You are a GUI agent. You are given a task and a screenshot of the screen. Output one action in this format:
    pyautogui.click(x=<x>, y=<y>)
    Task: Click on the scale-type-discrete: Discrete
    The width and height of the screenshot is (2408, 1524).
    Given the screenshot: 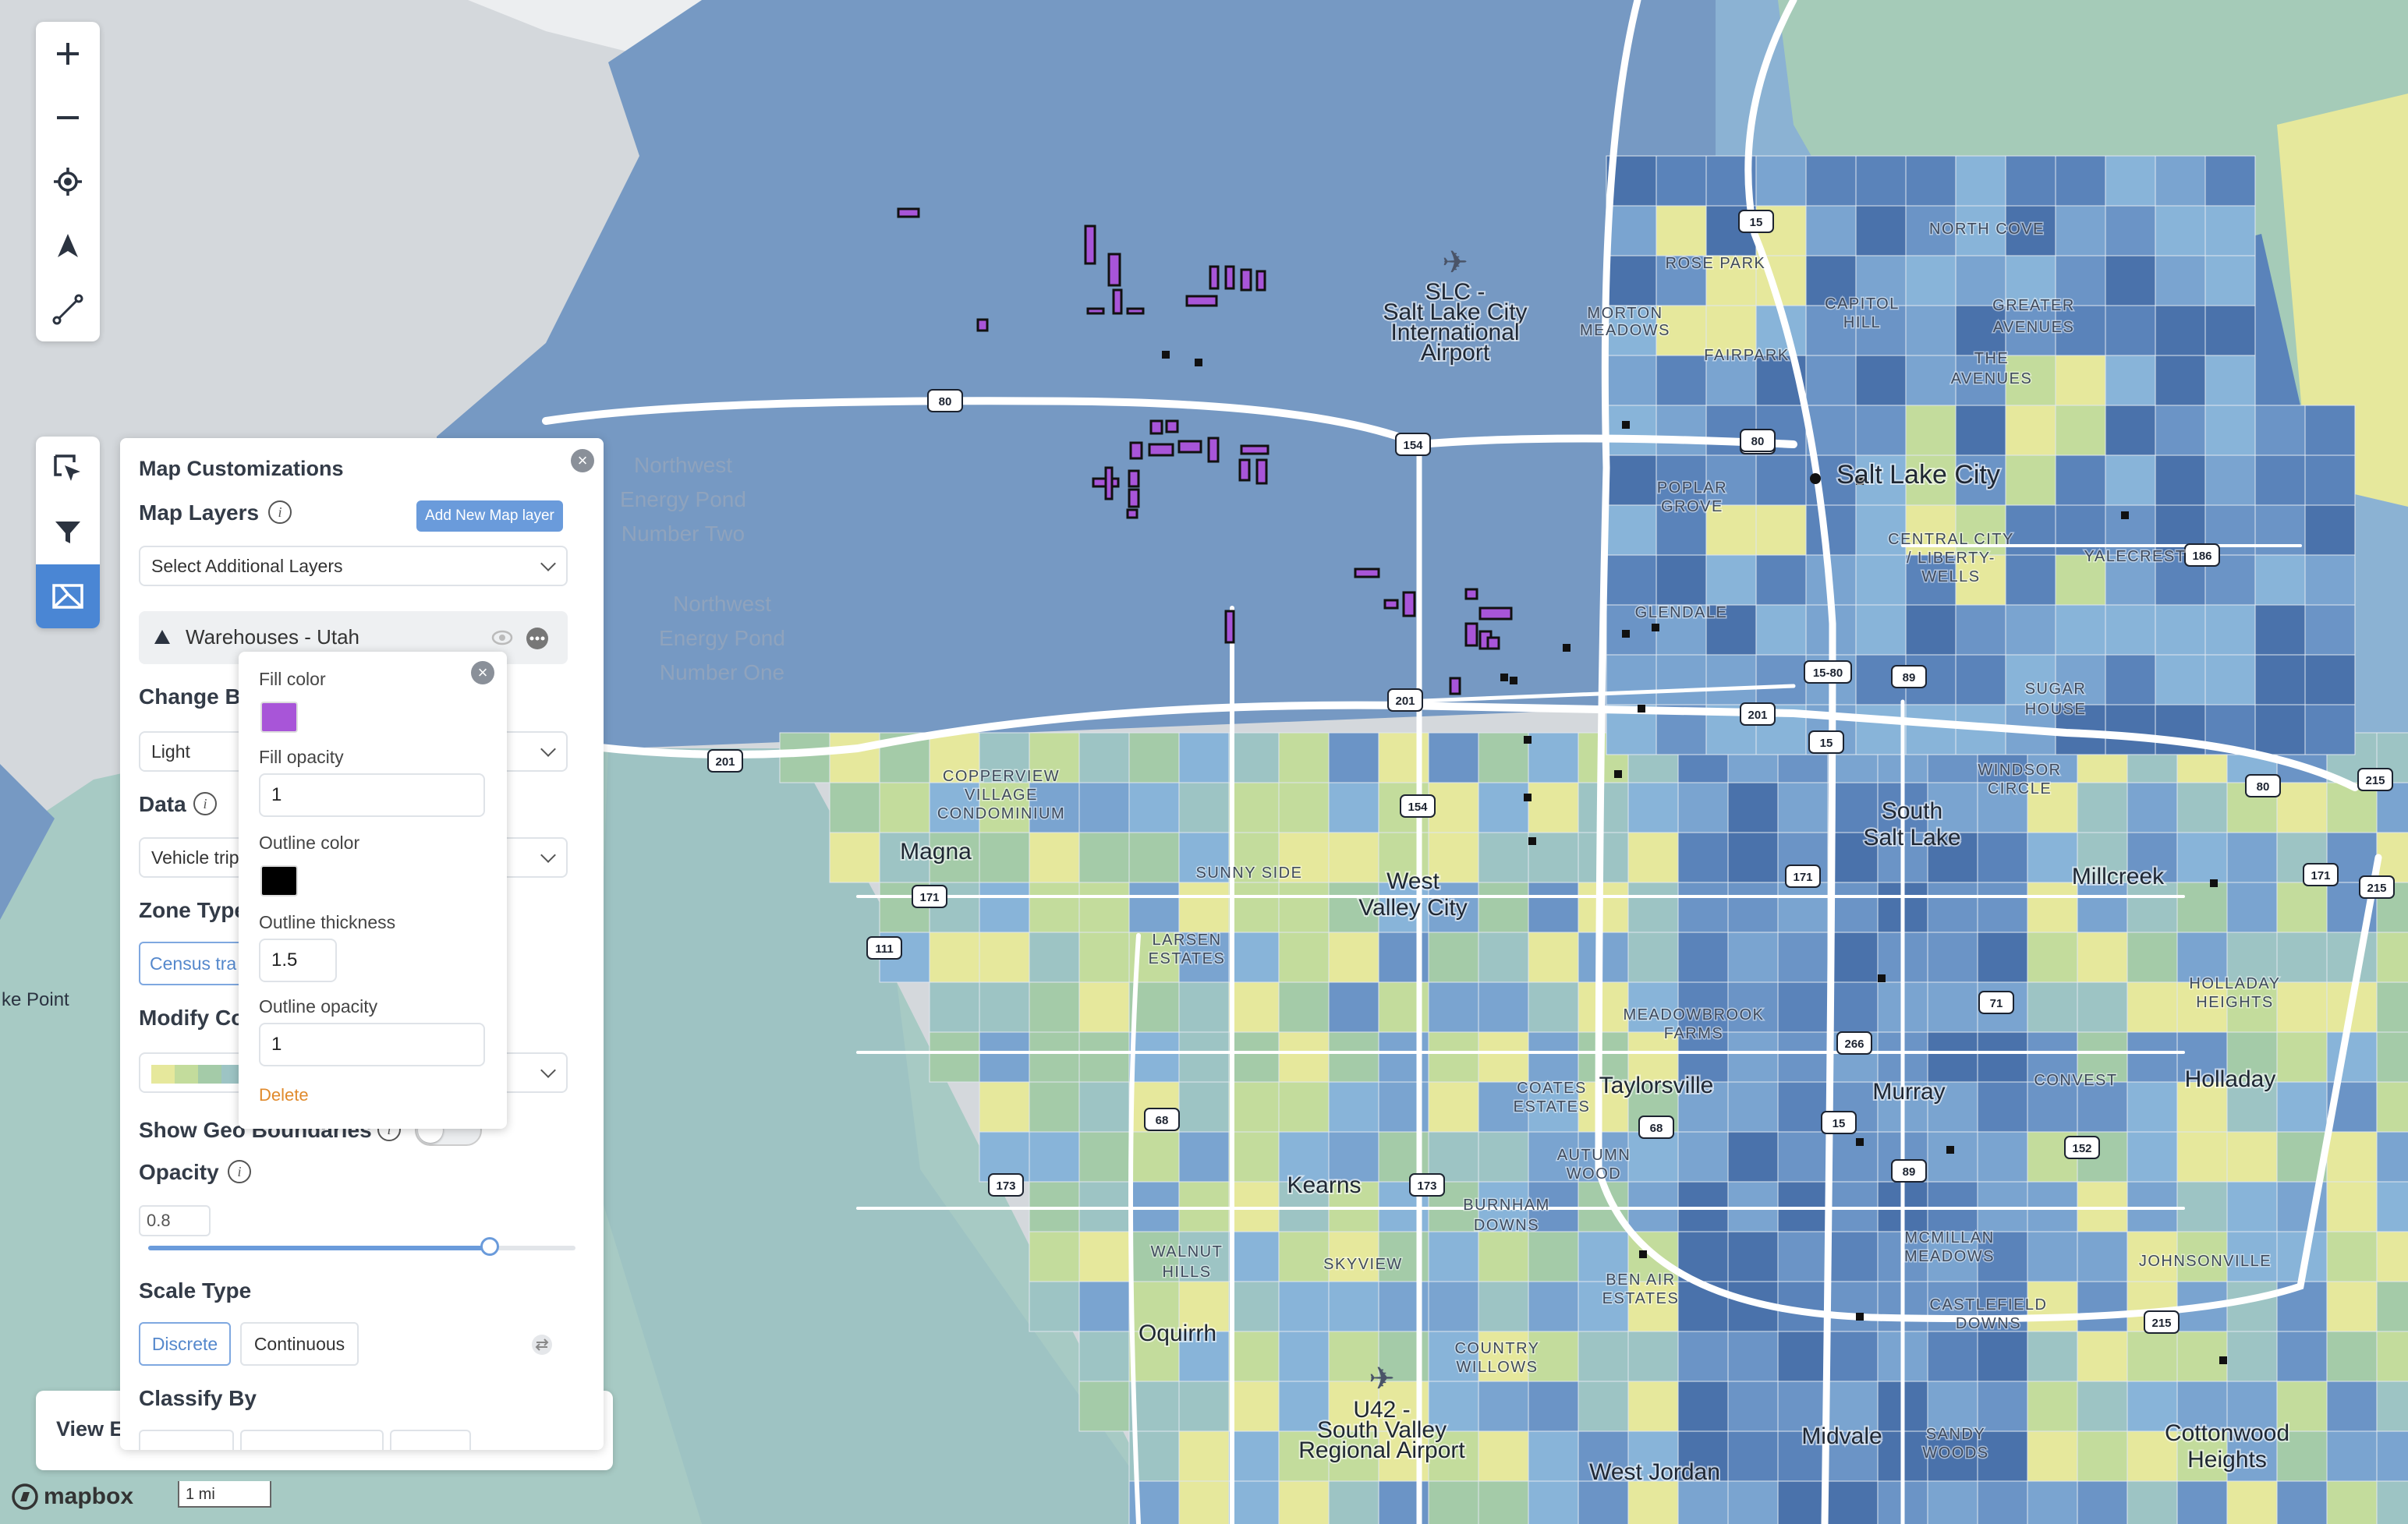 What is the action you would take?
    pyautogui.click(x=185, y=1344)
    